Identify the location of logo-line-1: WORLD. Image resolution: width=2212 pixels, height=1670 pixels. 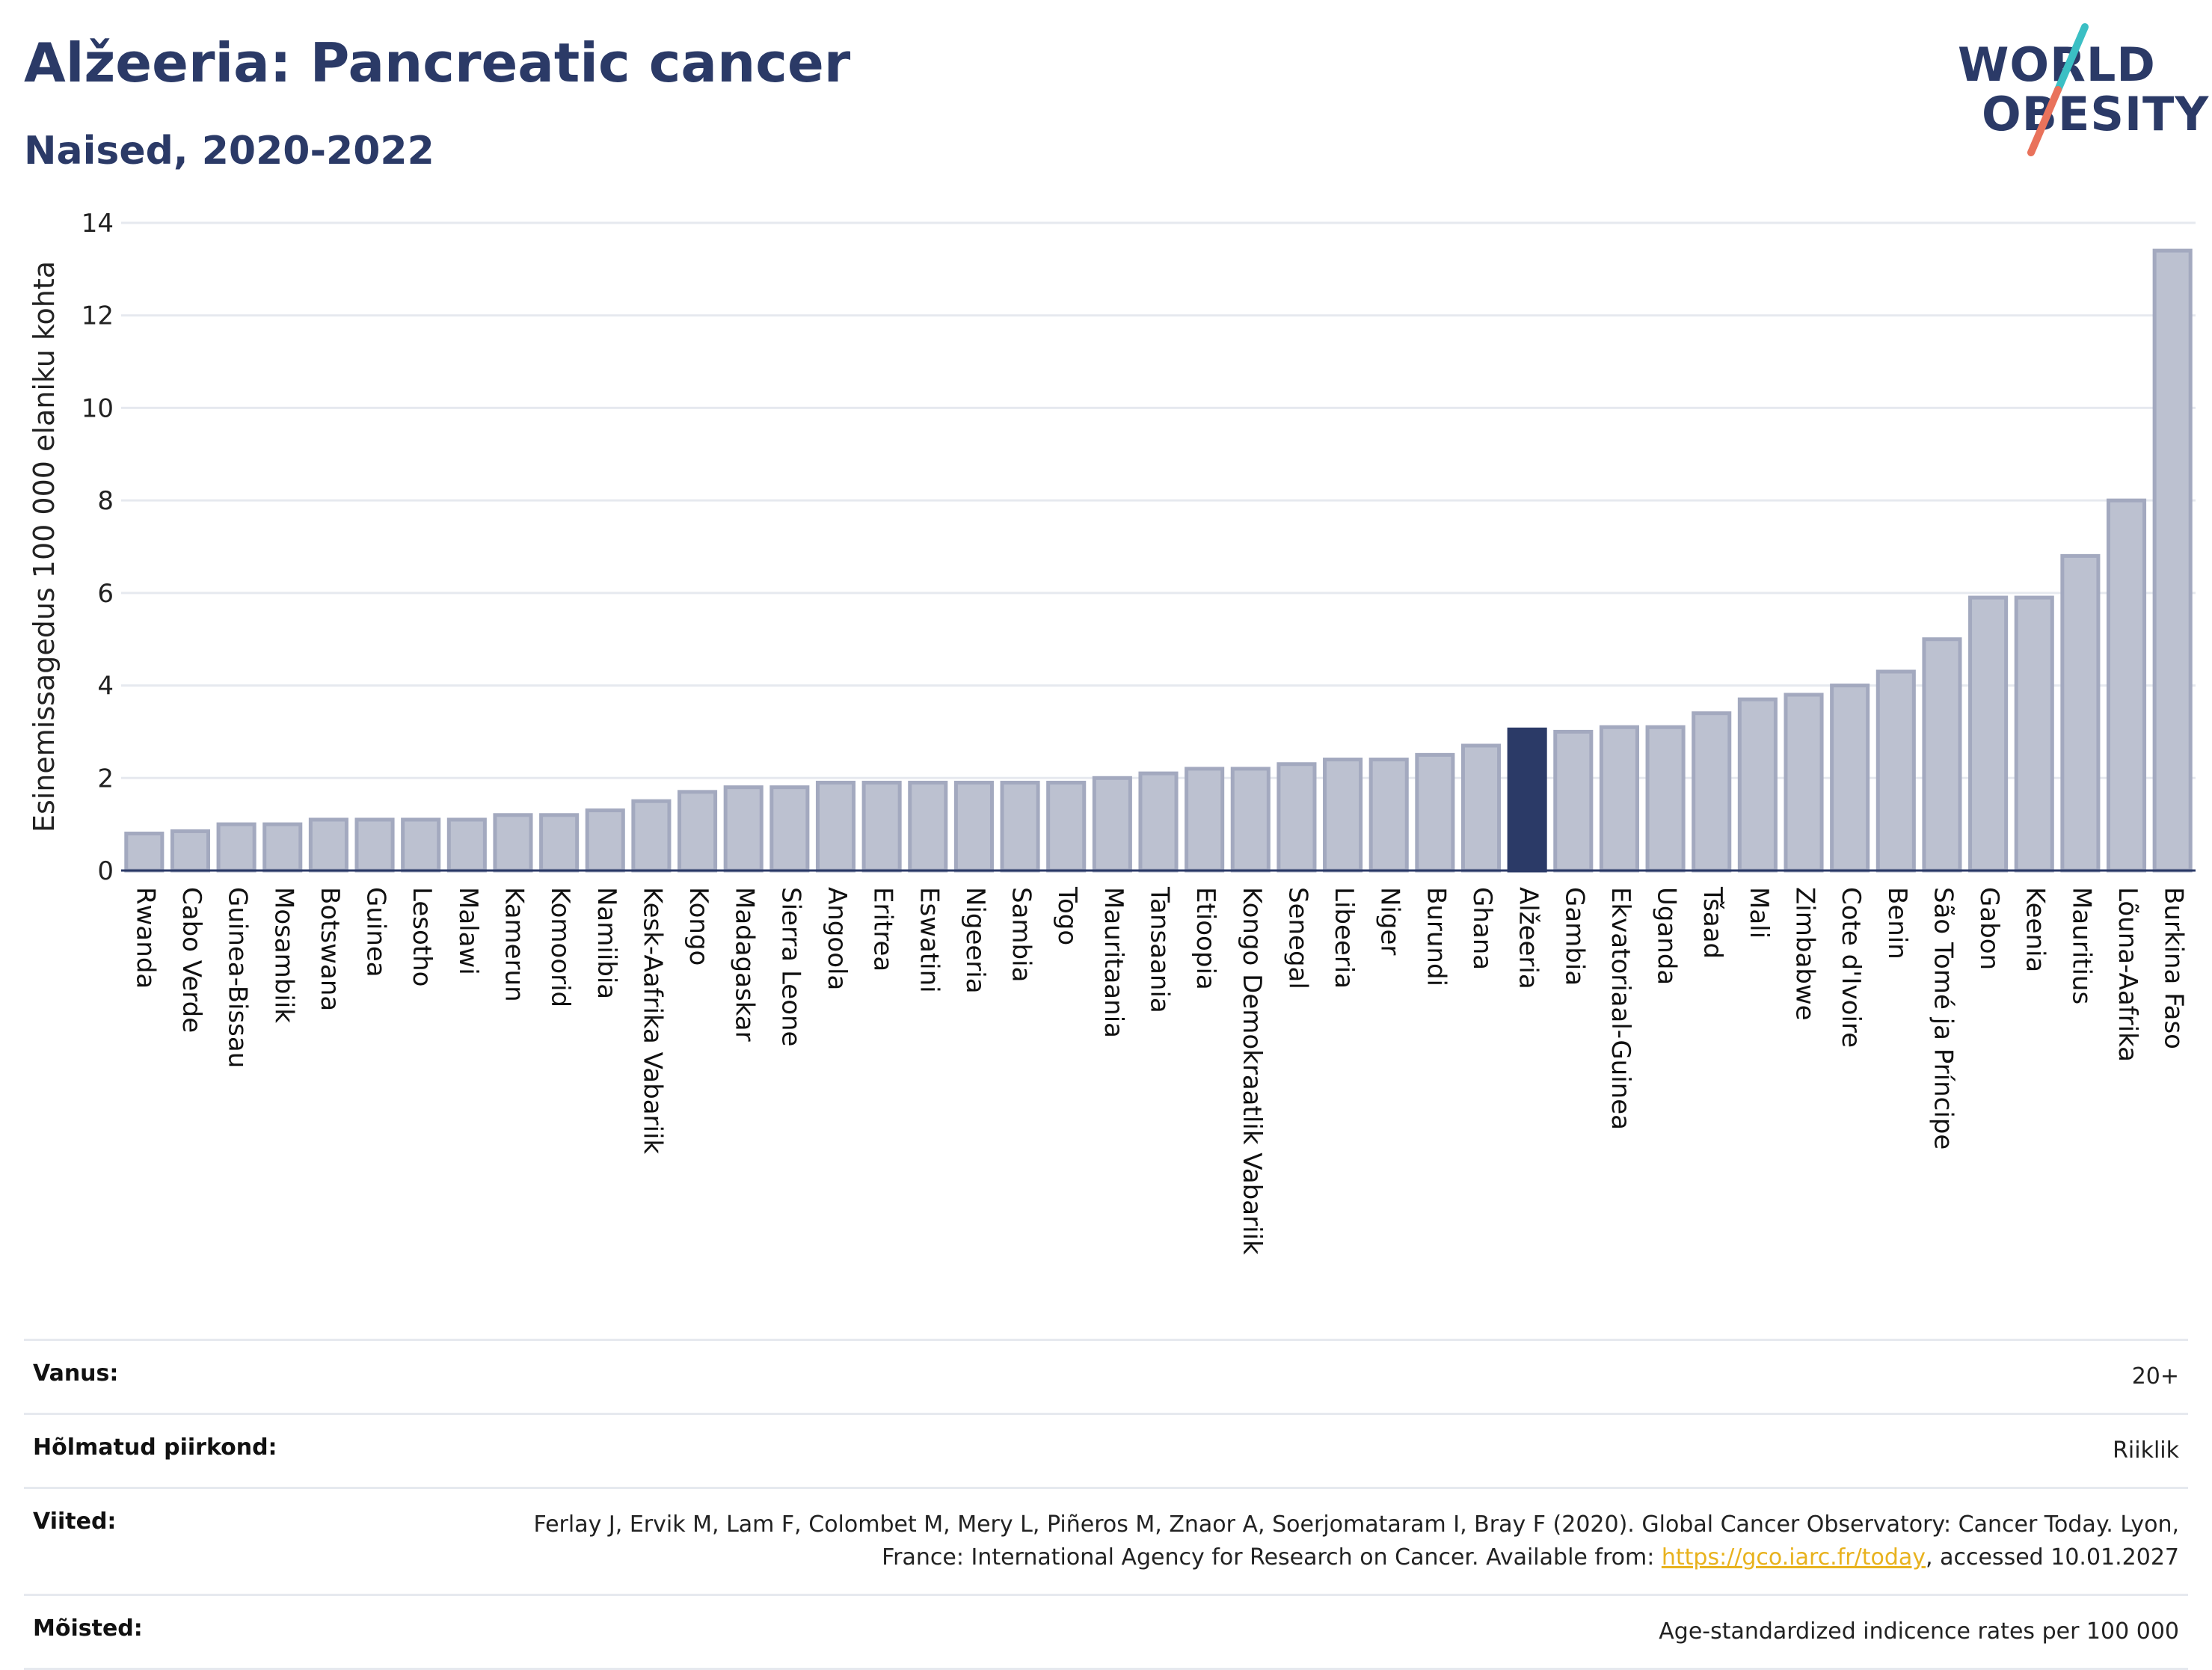
(2057, 64).